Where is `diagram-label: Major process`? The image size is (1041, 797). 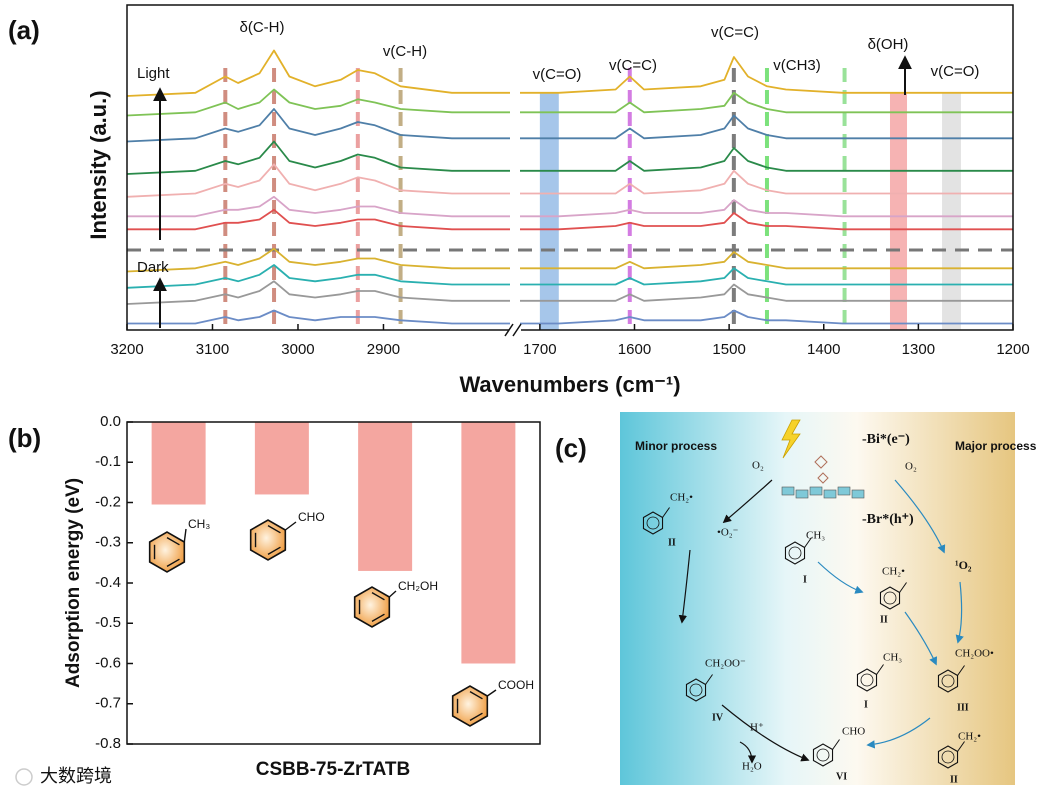
diagram-label: Major process is located at coordinates (996, 446).